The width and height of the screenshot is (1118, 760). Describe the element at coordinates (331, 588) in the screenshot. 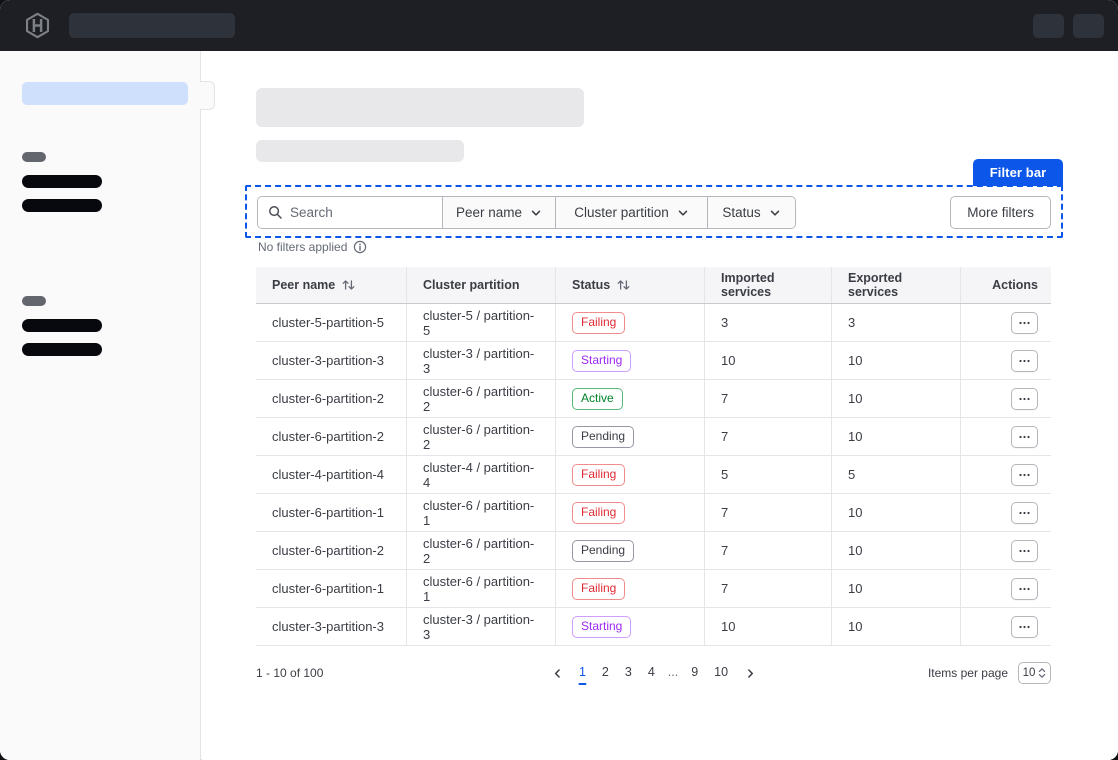

I see `cell-peer-name: cluster-6-partition-1` at that location.